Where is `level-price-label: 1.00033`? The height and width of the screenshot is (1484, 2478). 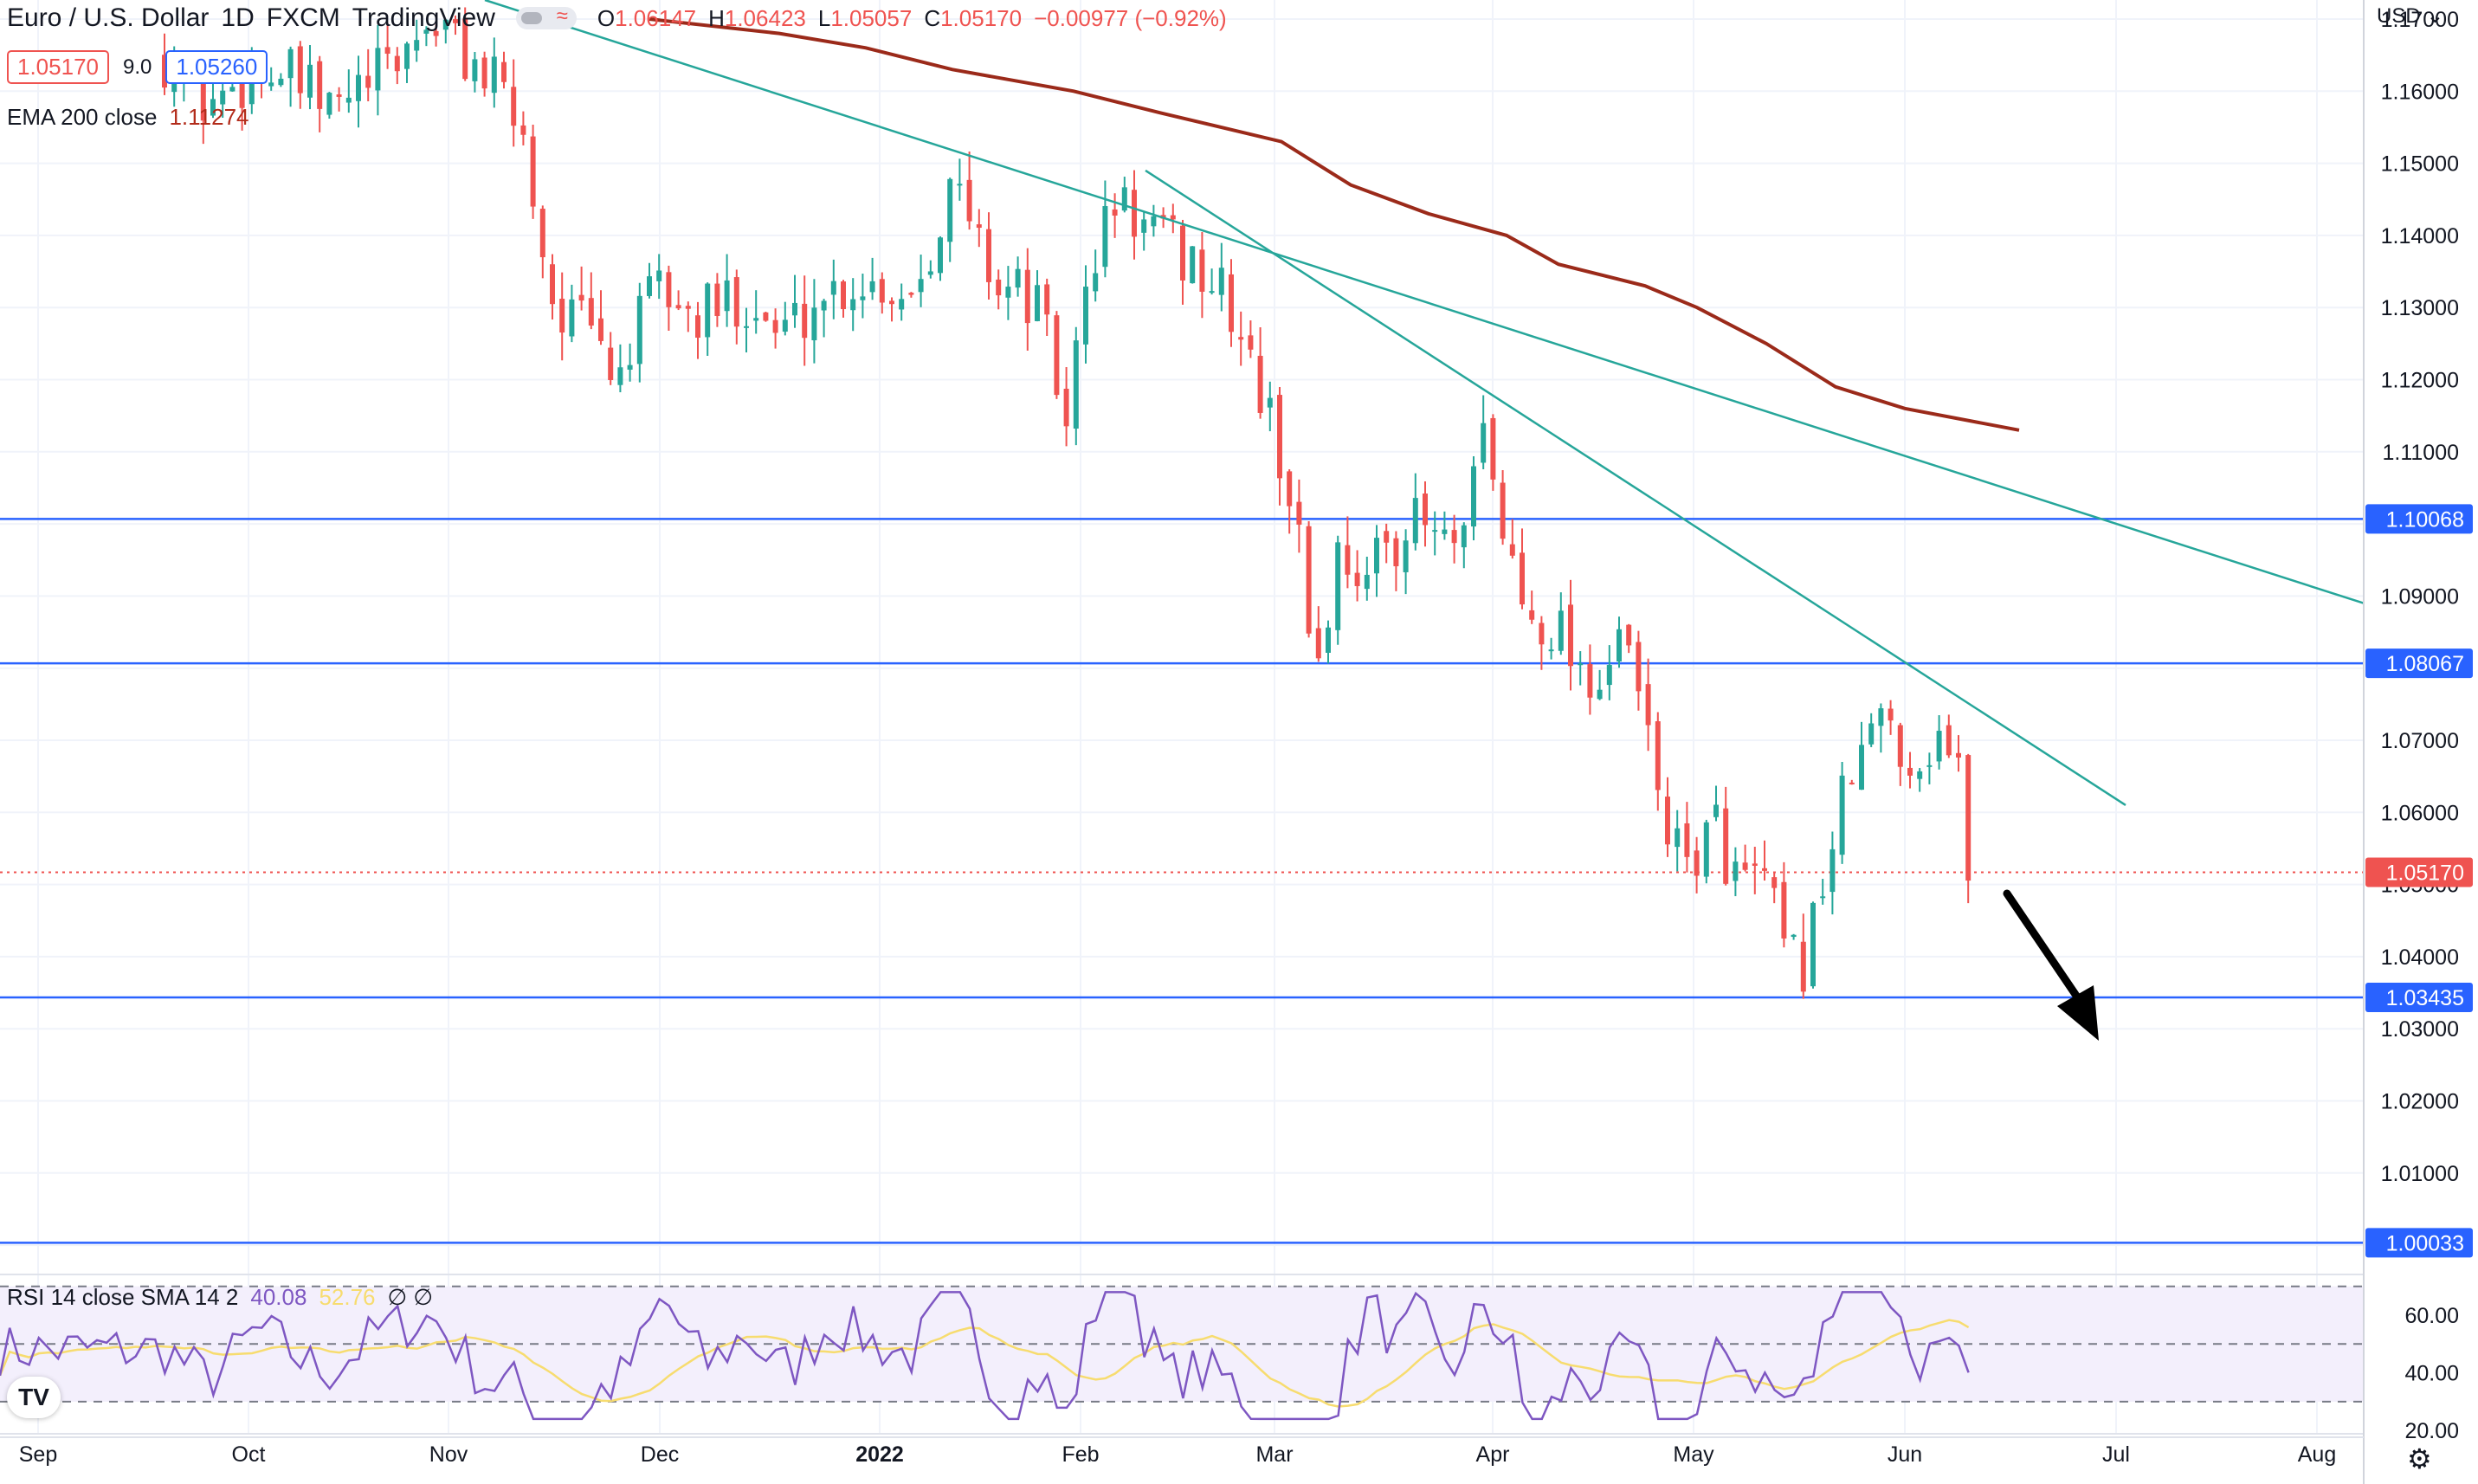
level-price-label: 1.00033 is located at coordinates (2425, 1243).